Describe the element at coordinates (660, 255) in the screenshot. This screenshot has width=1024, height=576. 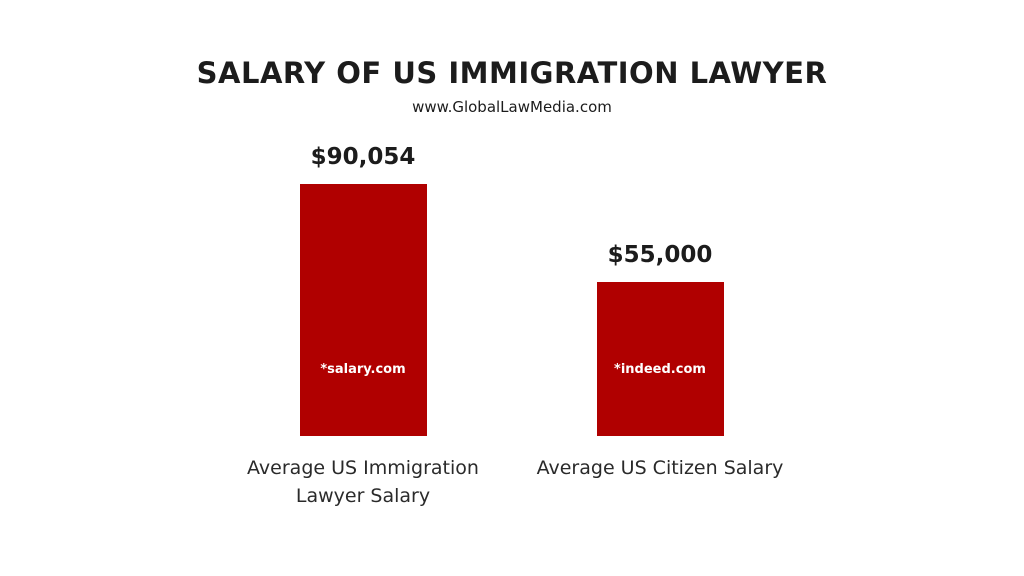
I see `value-label: $55,000` at that location.